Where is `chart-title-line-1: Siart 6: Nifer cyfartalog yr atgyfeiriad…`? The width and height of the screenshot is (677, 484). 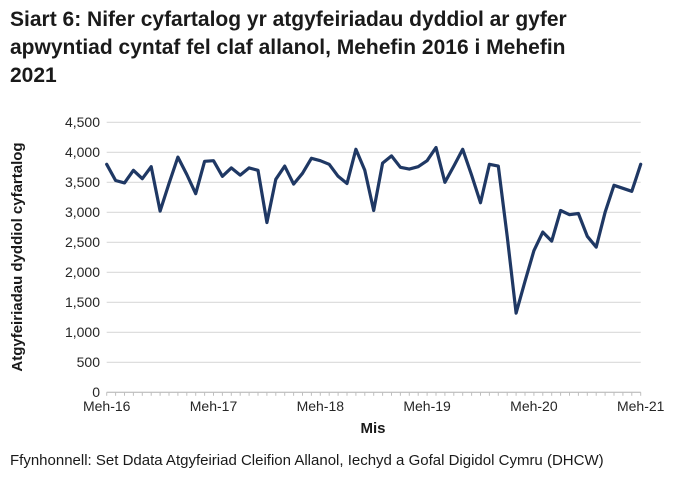
chart-title-line-1: Siart 6: Nifer cyfartalog yr atgyfeiriad… is located at coordinates (288, 19).